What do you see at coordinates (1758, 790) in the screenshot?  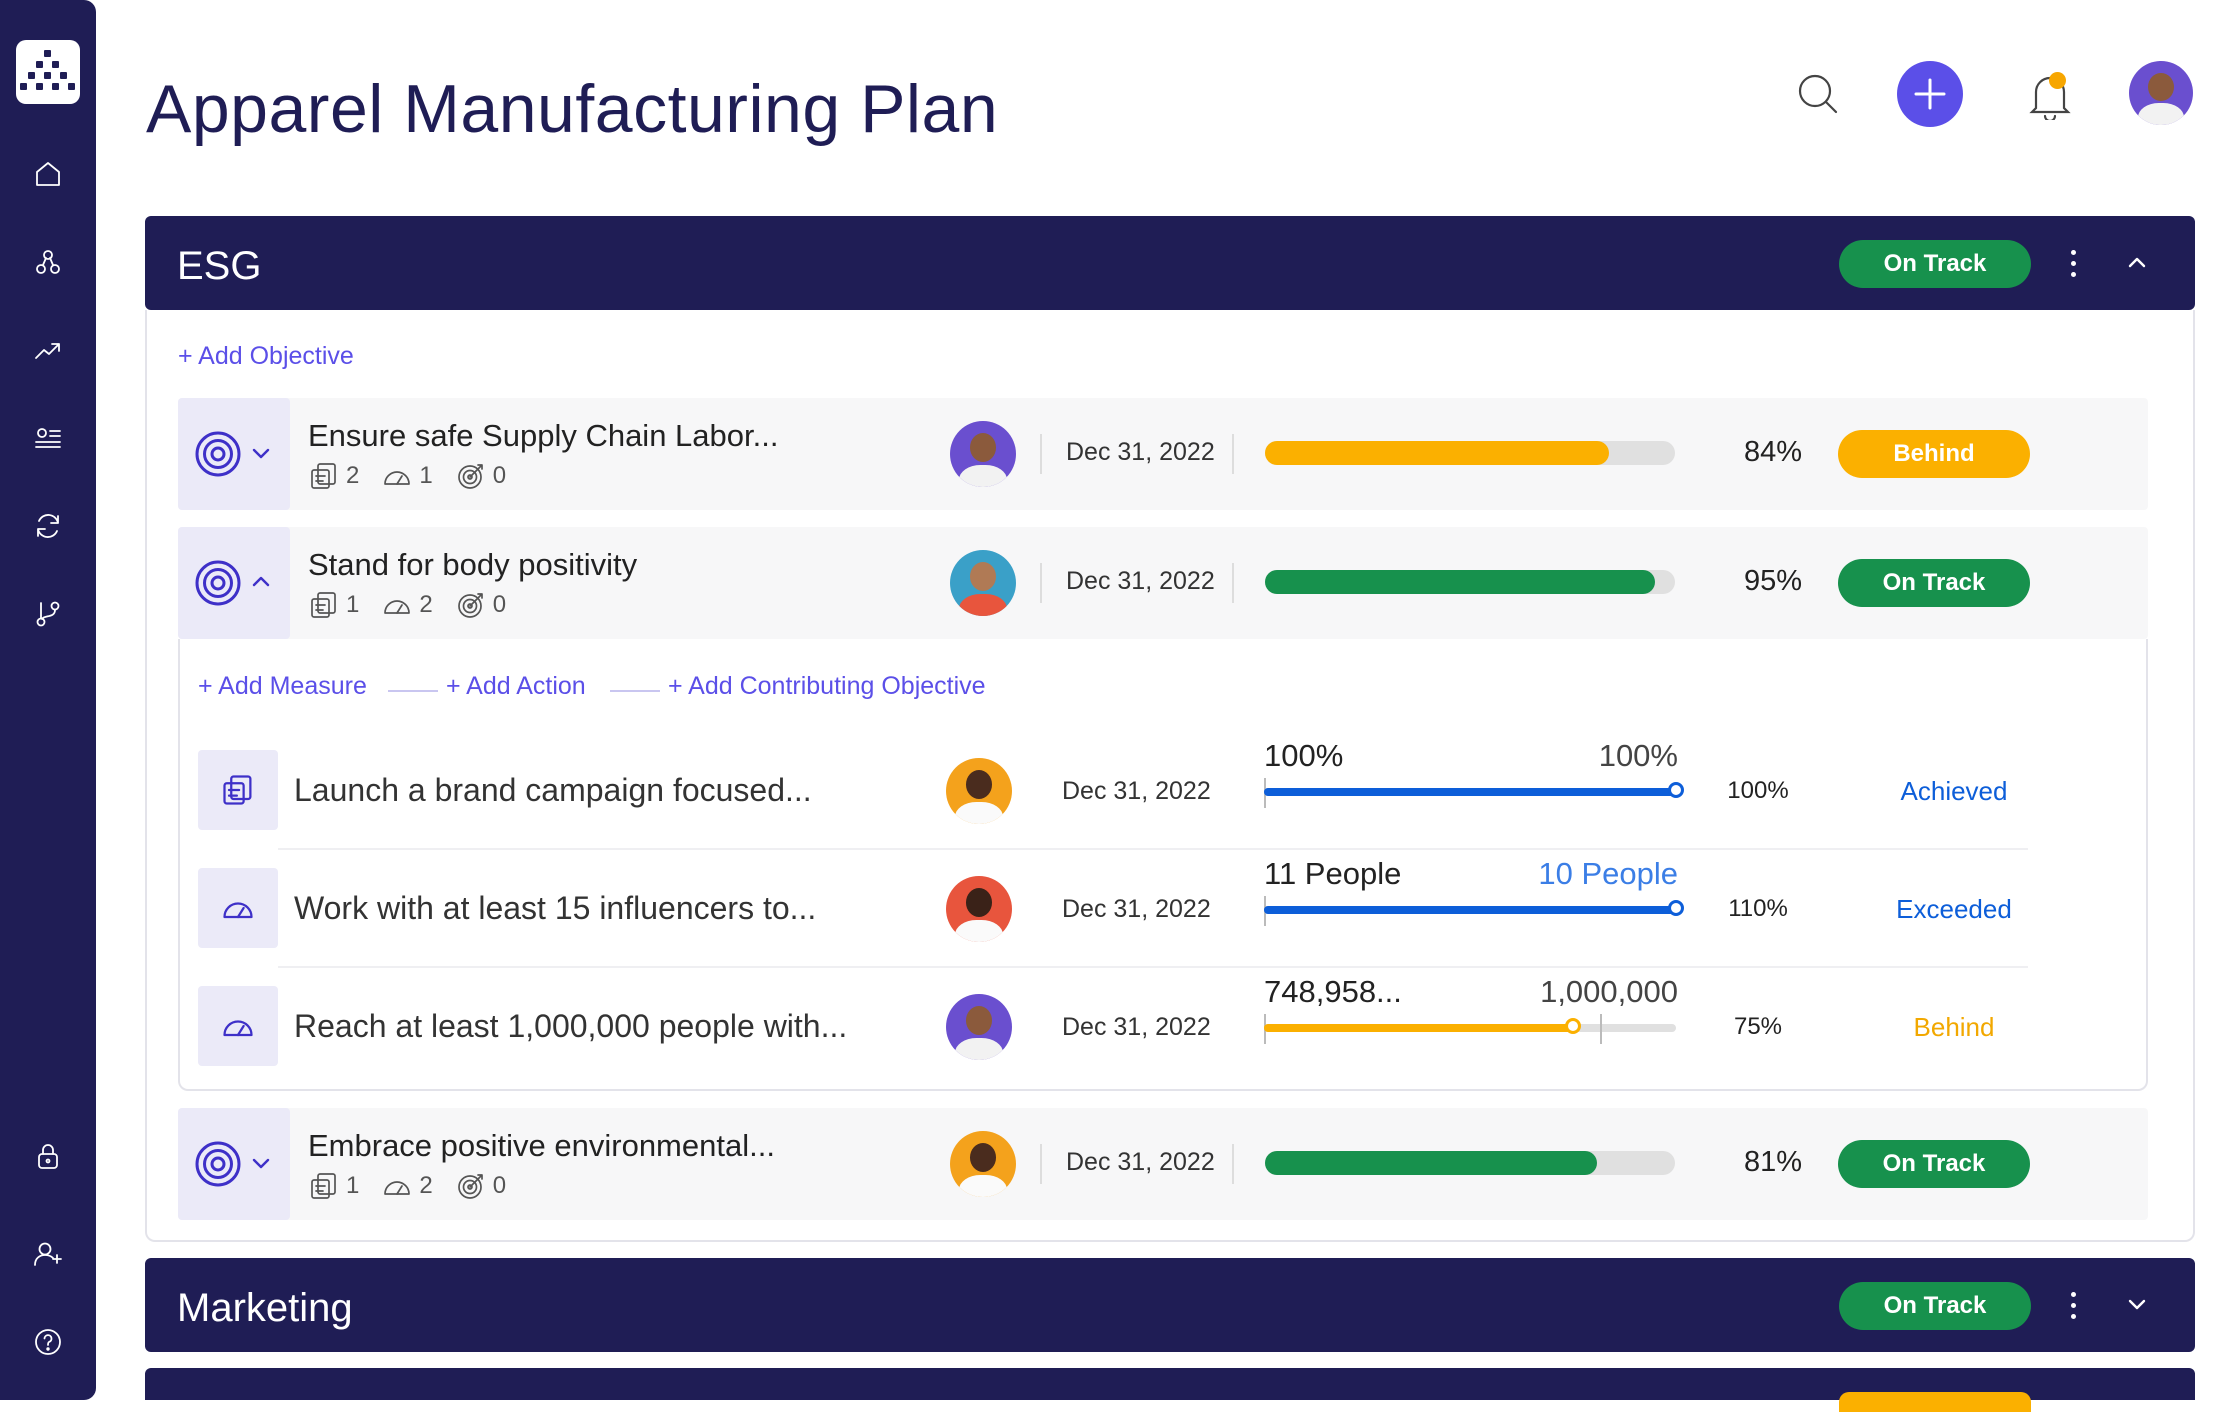 I see `measure-percent: 100%` at bounding box center [1758, 790].